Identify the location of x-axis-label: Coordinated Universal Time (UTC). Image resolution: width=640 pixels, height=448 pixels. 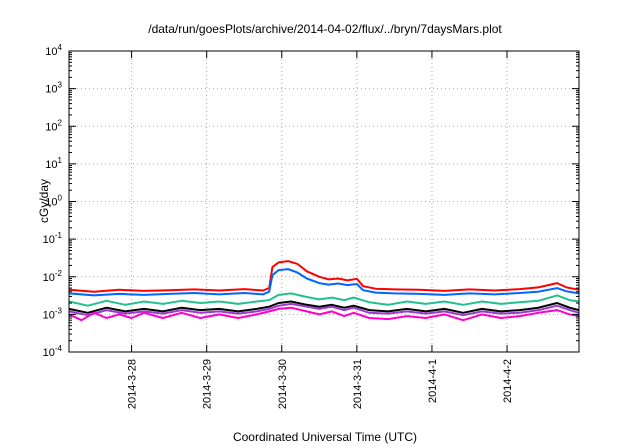
(325, 437).